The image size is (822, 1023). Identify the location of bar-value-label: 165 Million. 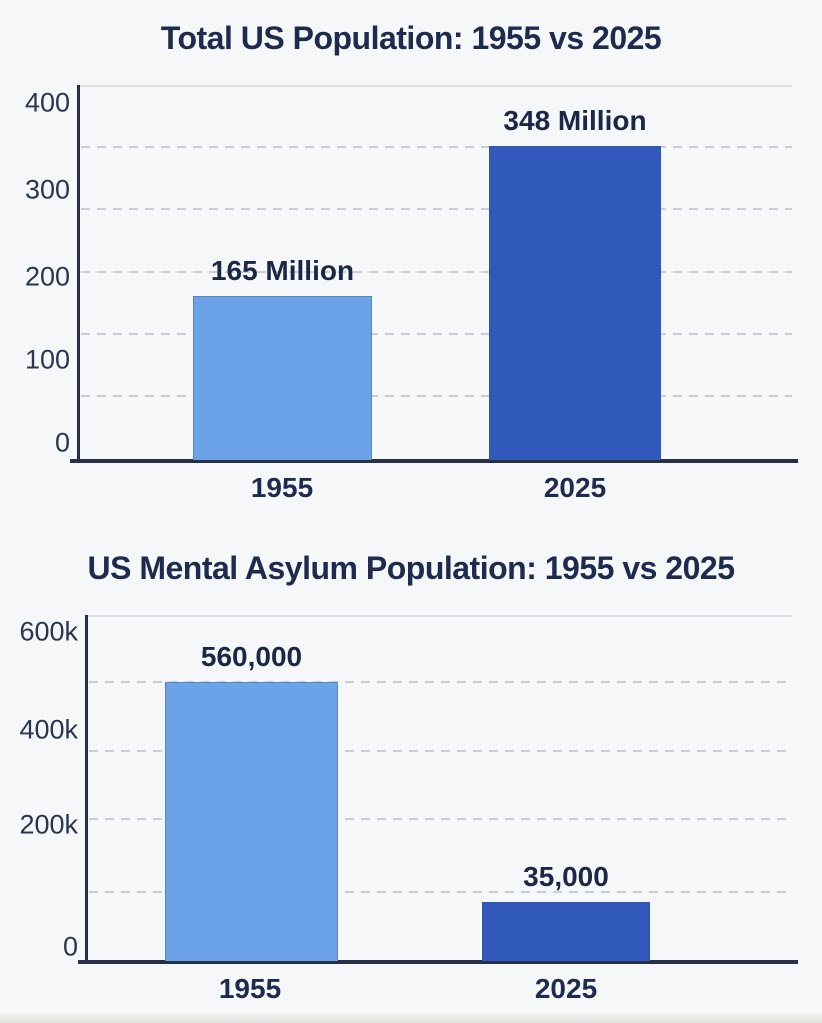
(282, 271).